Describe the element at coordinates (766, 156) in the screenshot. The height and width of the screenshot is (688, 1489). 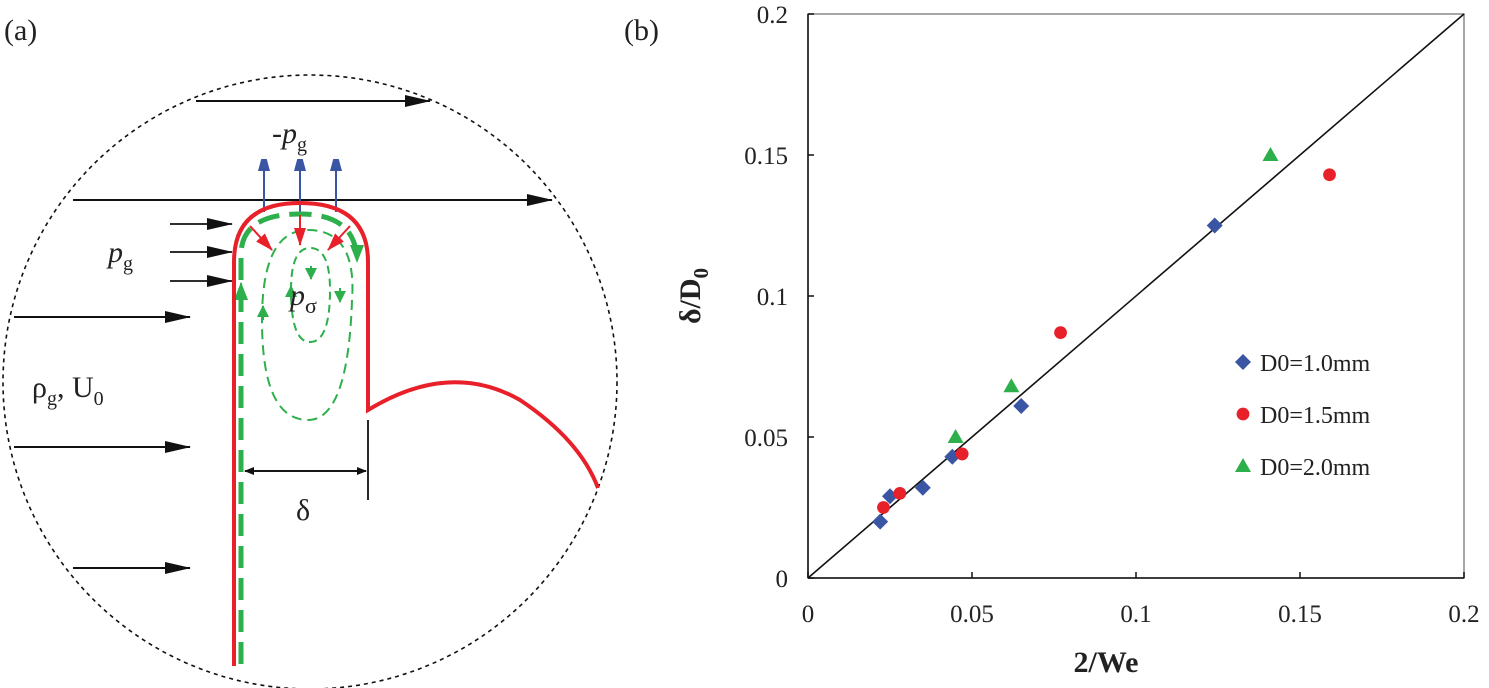
I see `y-tick-label: 0.15` at that location.